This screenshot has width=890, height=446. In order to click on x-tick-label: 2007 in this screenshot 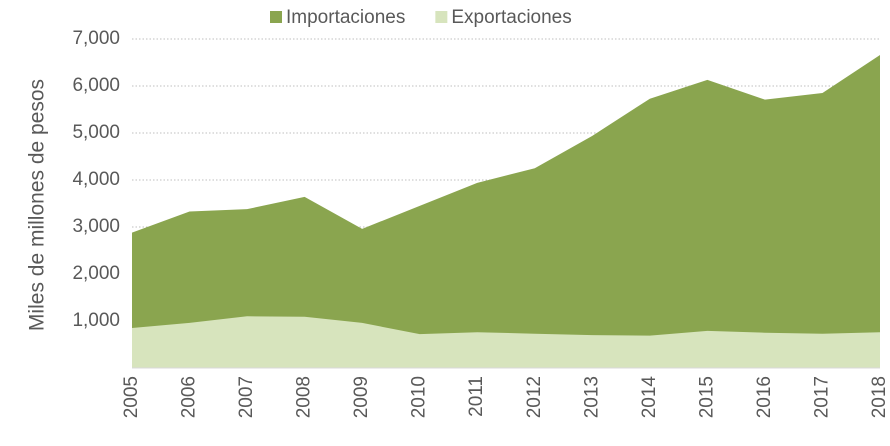, I will do `click(246, 397)`.